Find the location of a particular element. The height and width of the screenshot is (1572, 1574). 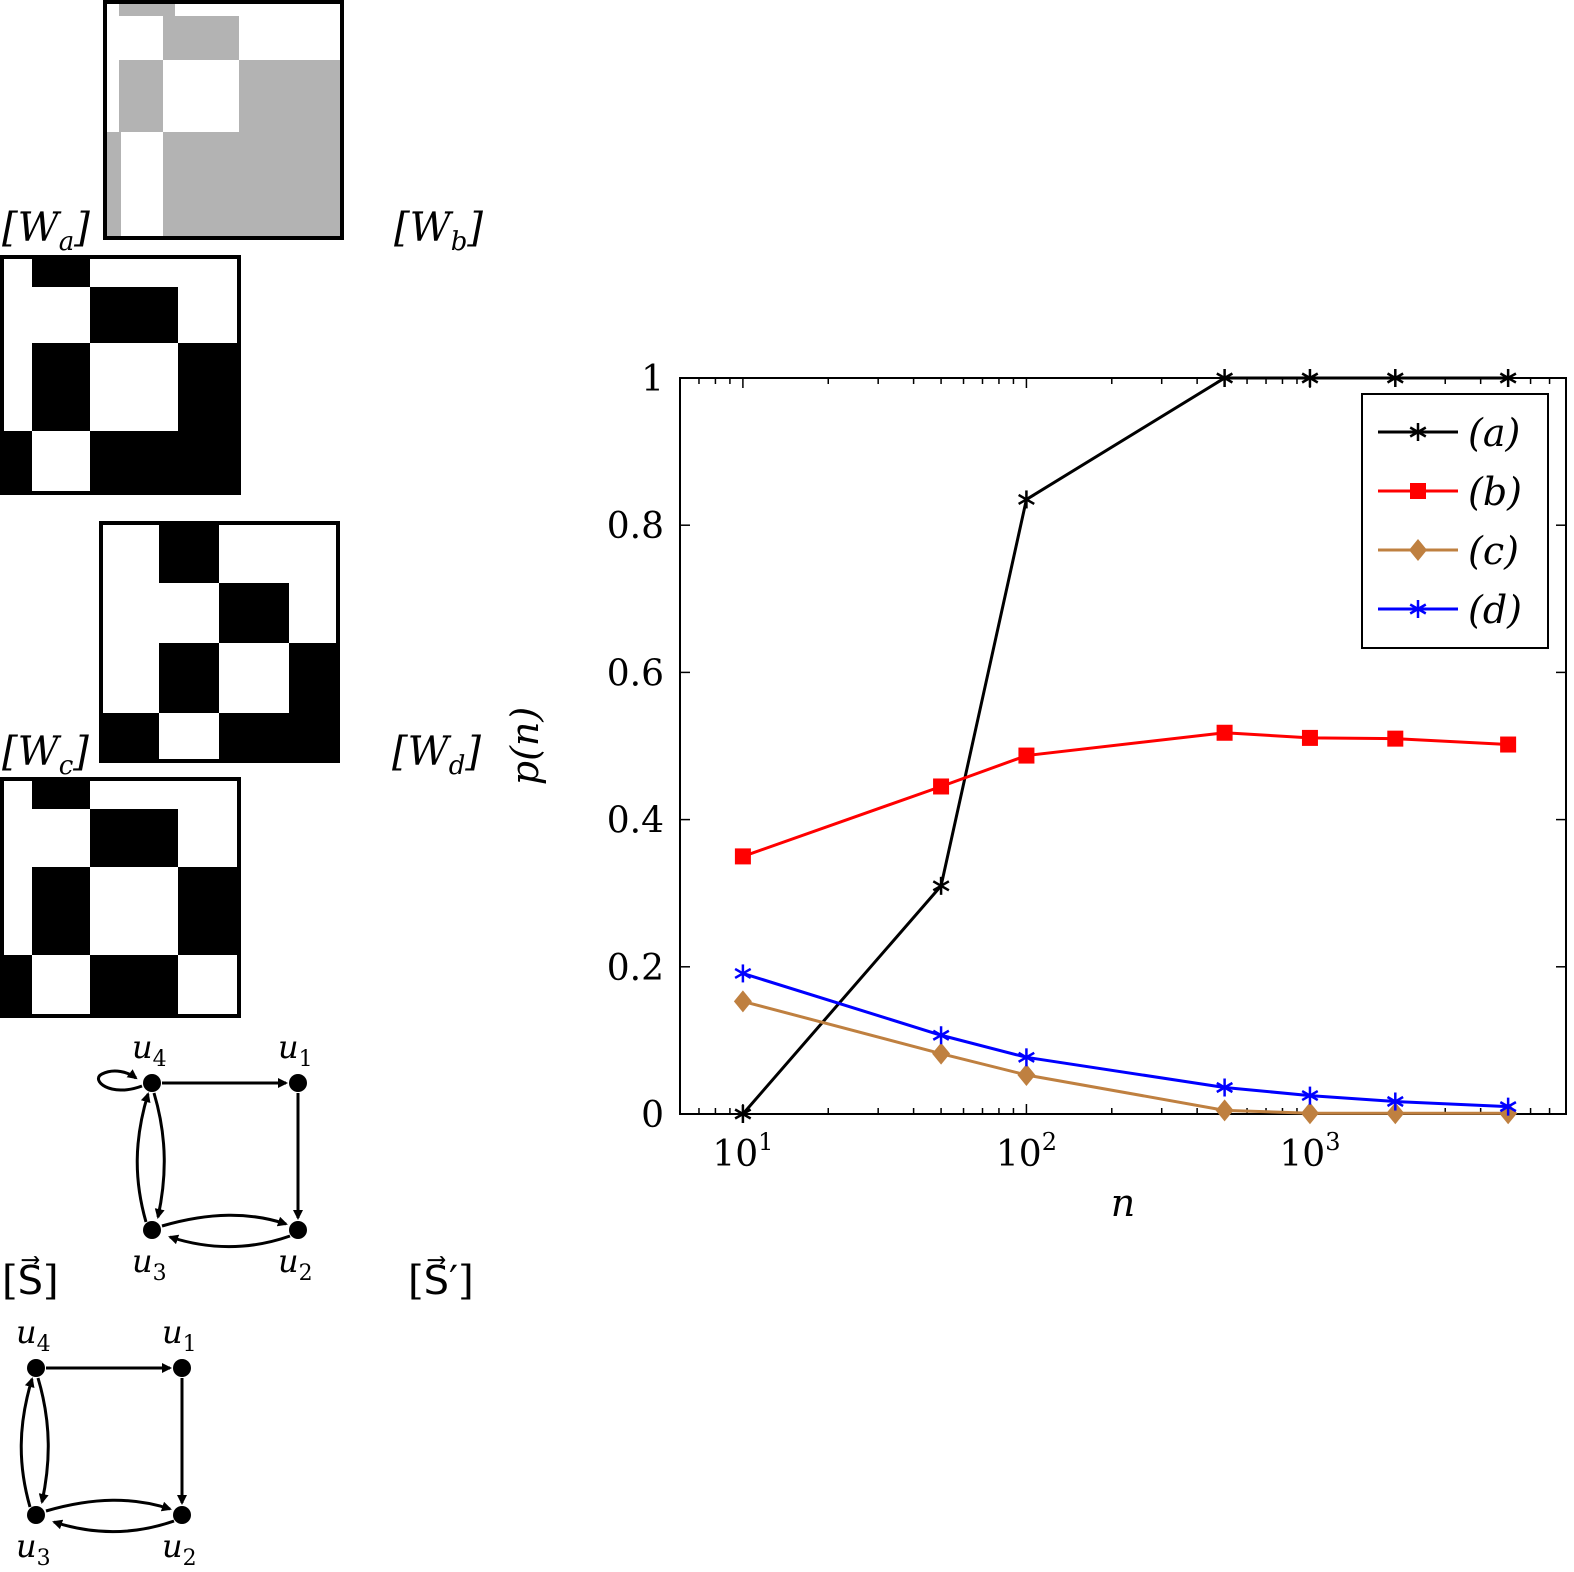

x-tick-label: 10¹ is located at coordinates (742, 1151).